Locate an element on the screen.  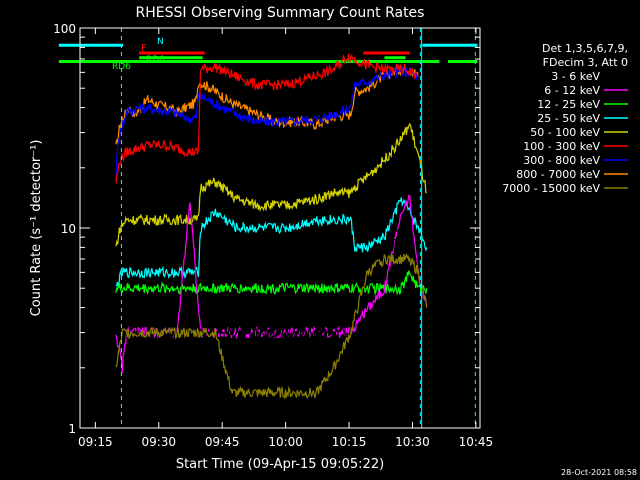
x-tick-label-2: 09:45 is located at coordinates (222, 442).